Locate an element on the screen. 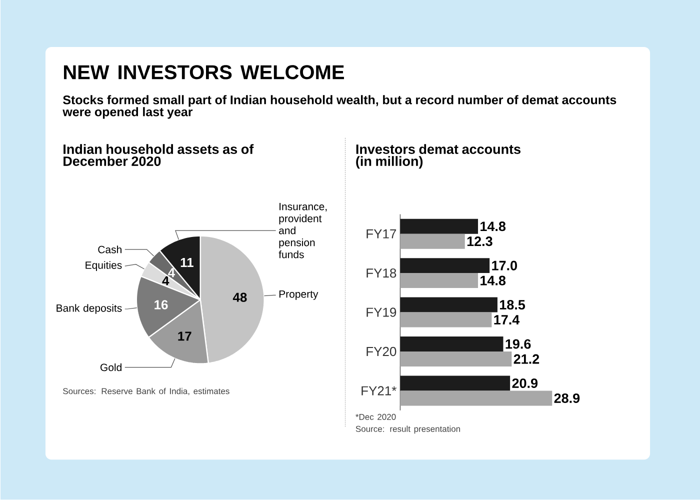 The width and height of the screenshot is (700, 500). data-label: 16 is located at coordinates (161, 305).